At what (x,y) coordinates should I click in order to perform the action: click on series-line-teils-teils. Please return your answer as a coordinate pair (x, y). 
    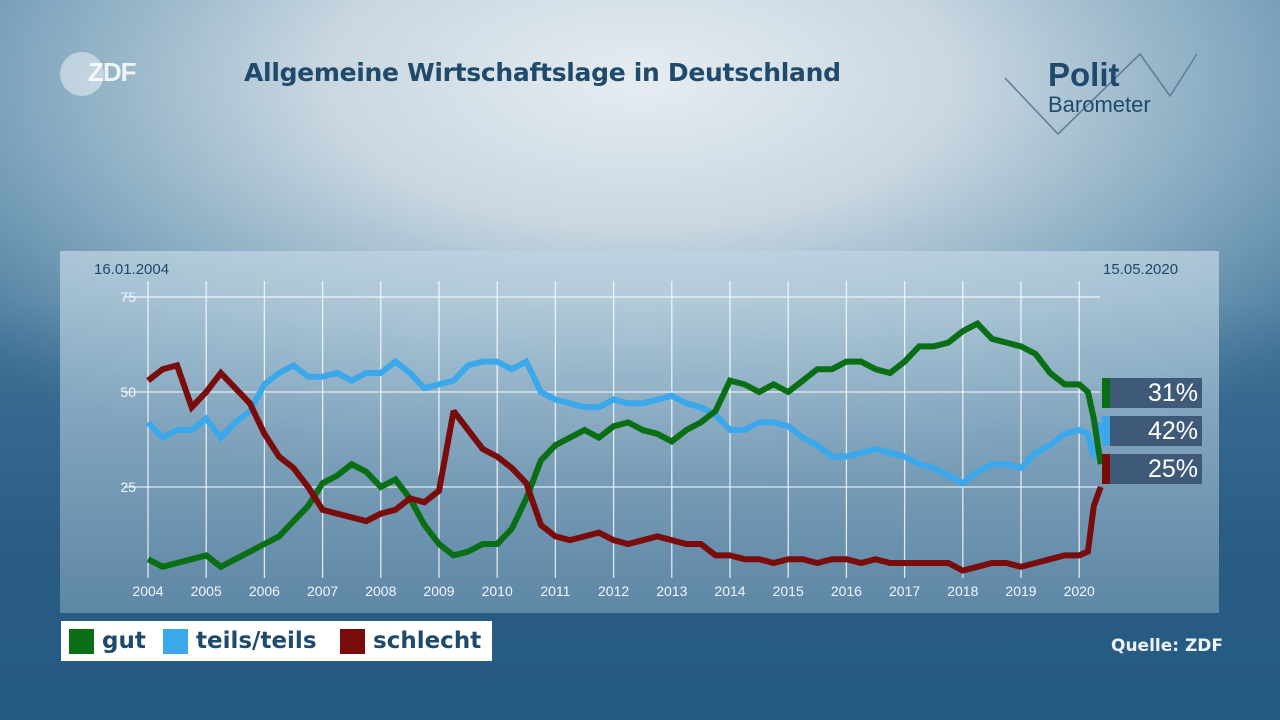
    Looking at the image, I should click on (624, 422).